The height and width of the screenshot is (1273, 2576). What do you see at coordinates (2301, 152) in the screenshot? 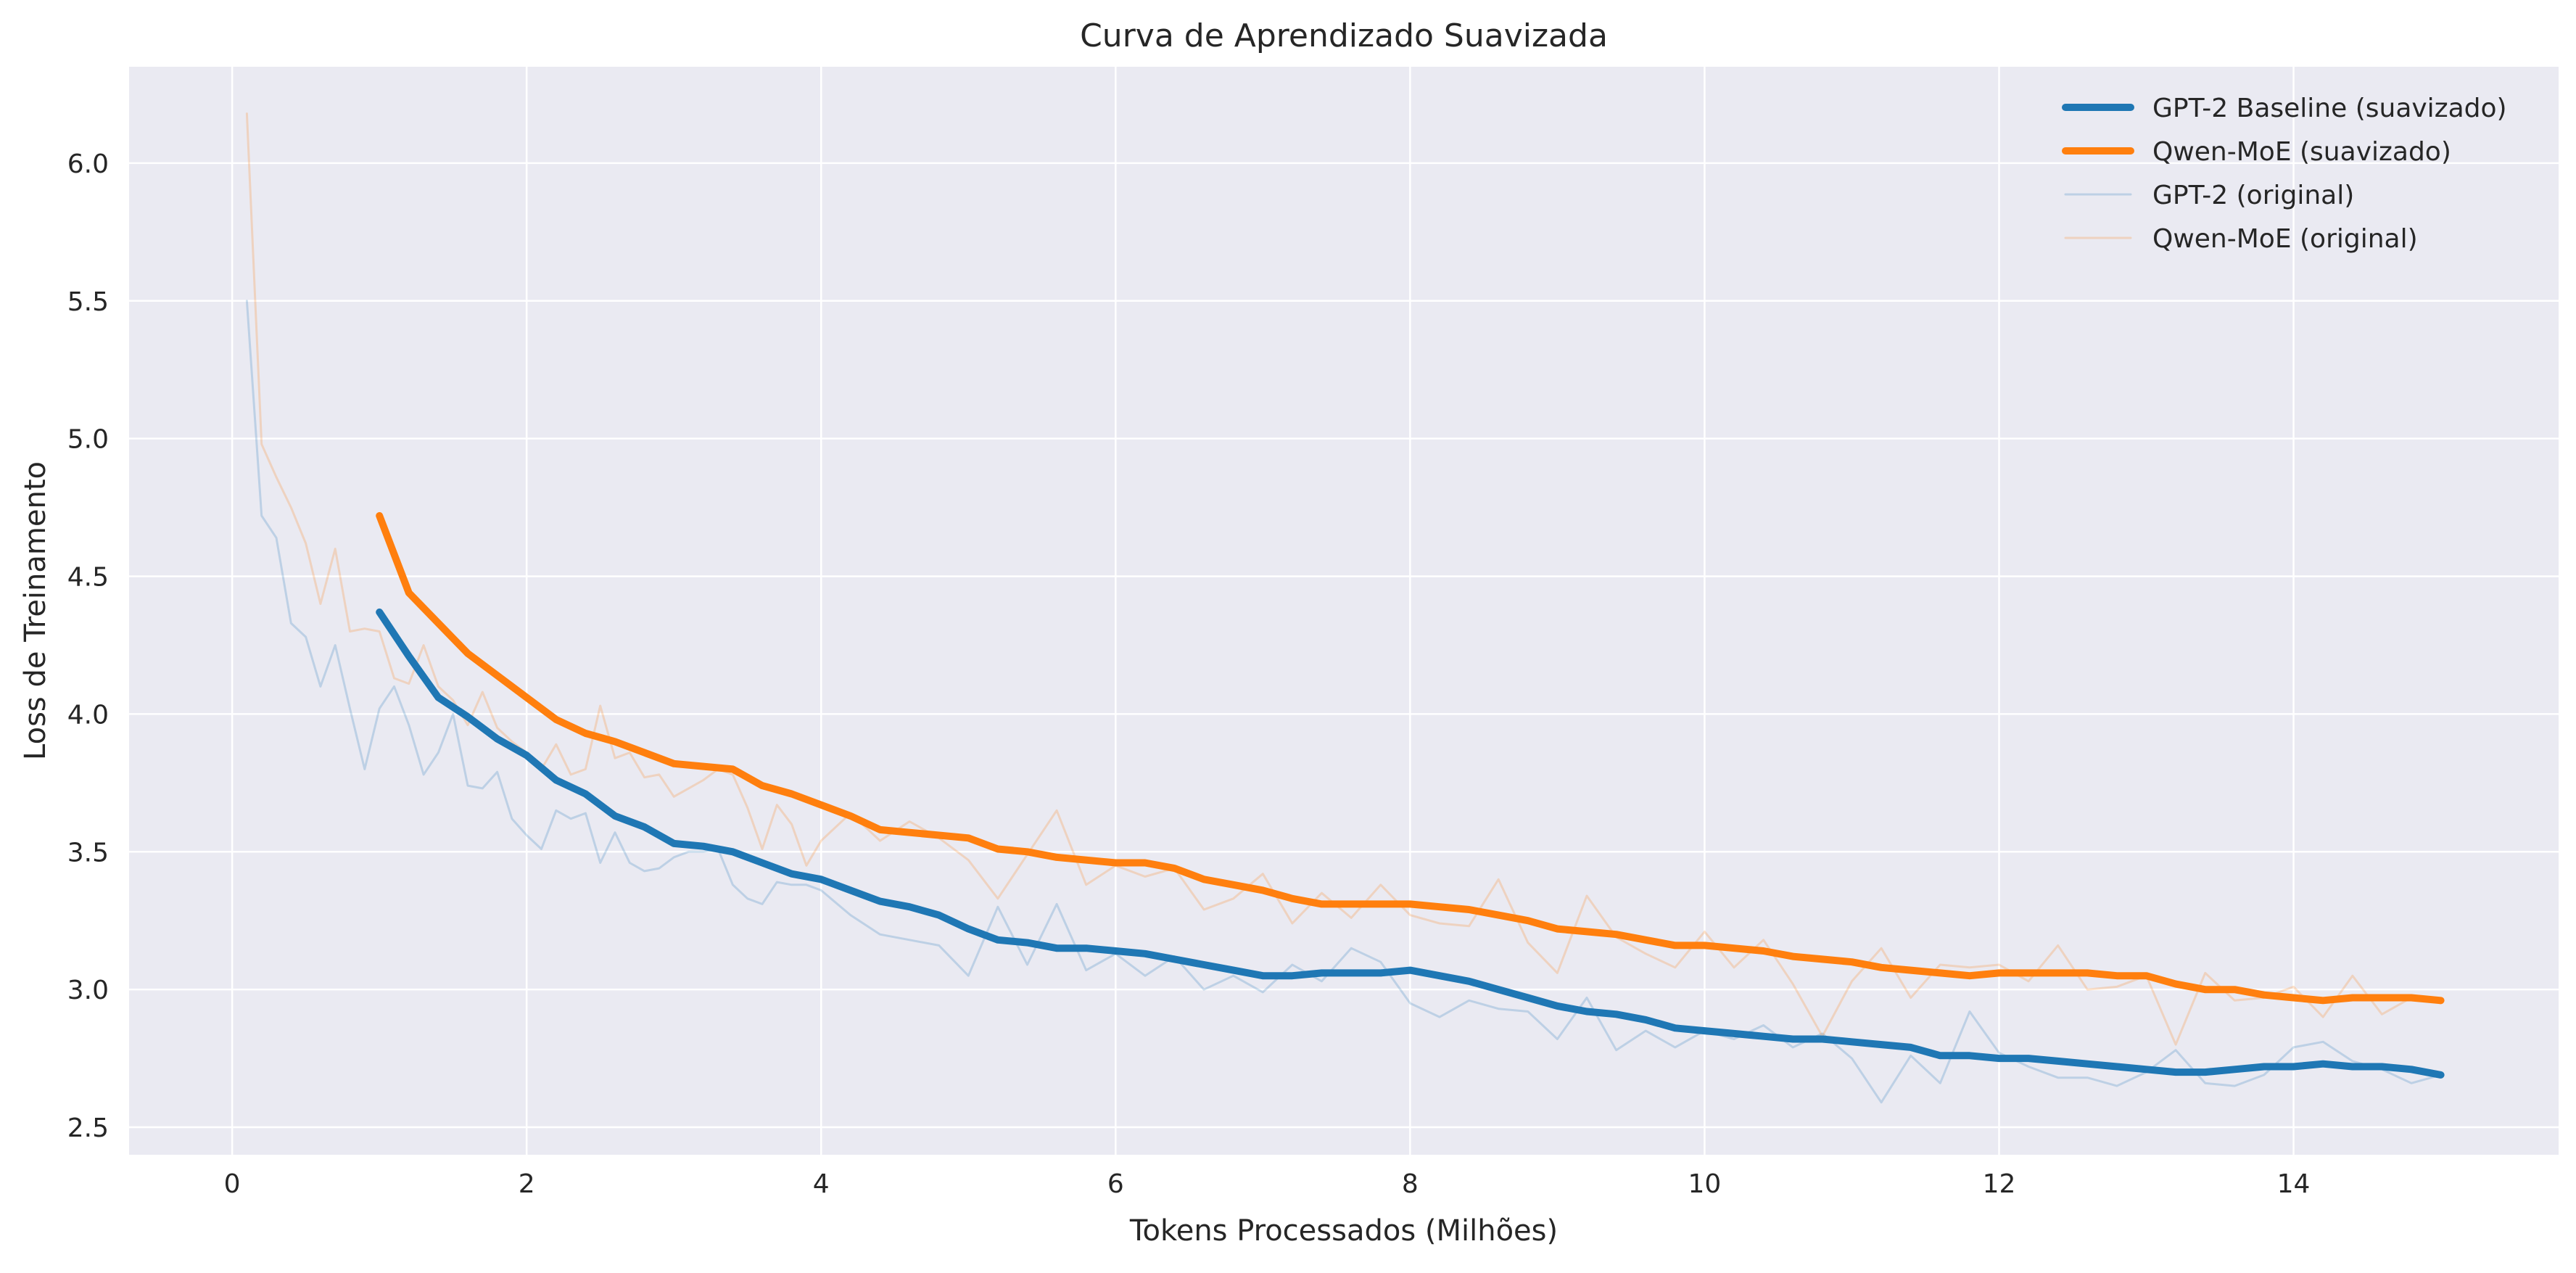
I see `legend-label-1: Qwen-MoE (suavizado)` at bounding box center [2301, 152].